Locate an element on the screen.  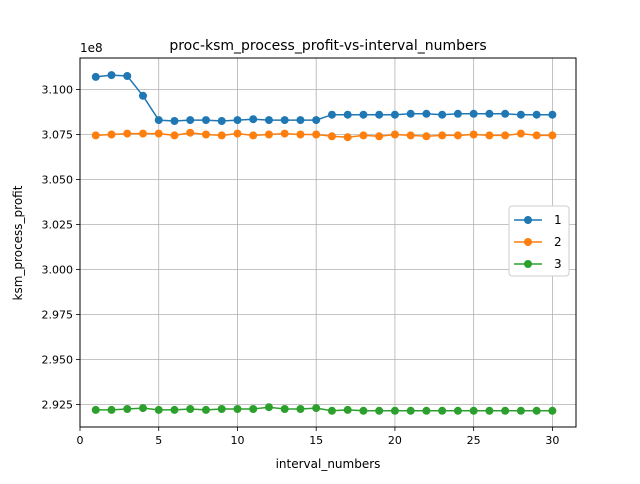
x-tick-label: 0 is located at coordinates (80, 440).